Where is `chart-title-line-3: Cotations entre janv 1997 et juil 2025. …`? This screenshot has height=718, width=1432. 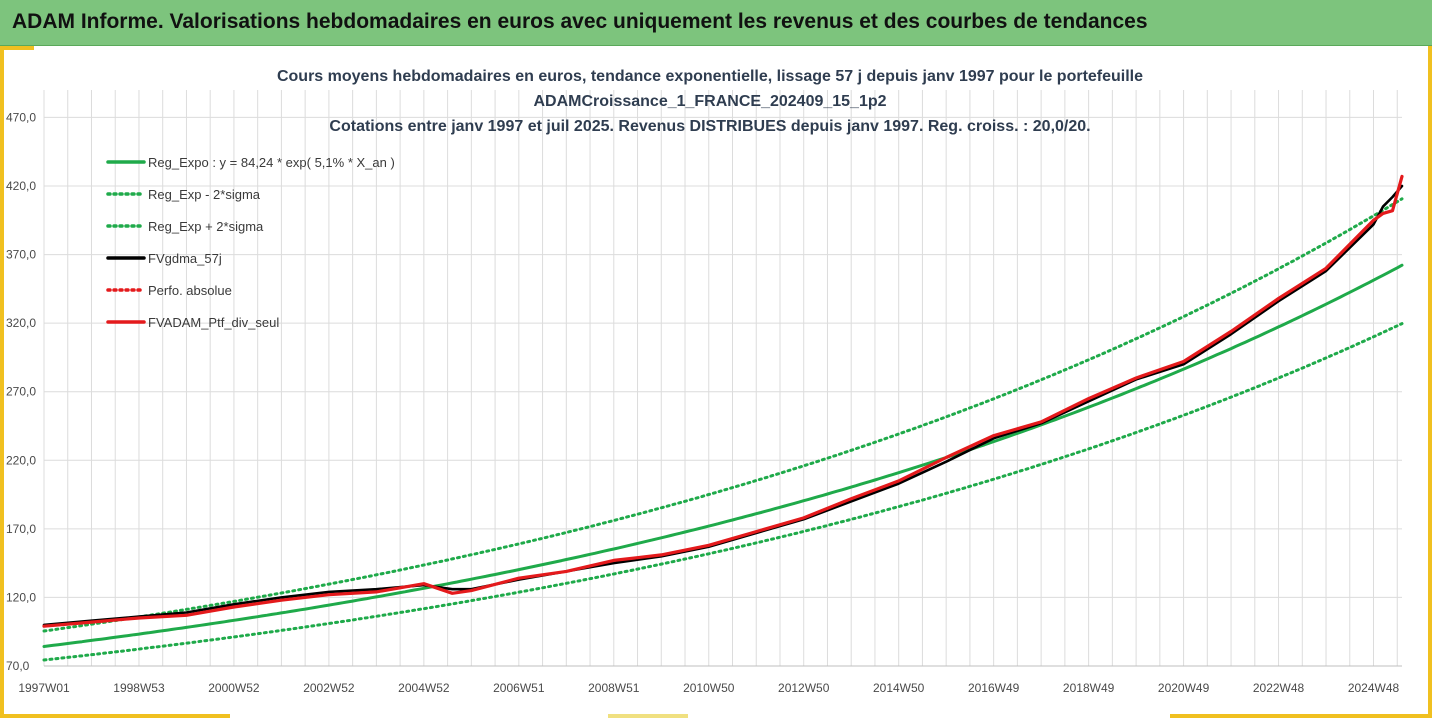
chart-title-line-3: Cotations entre janv 1997 et juil 2025. … is located at coordinates (710, 126).